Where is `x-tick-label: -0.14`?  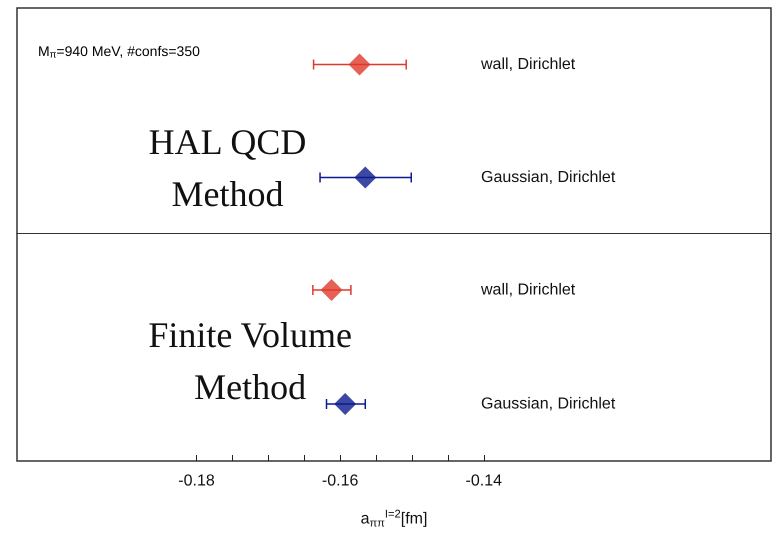 x-tick-label: -0.14 is located at coordinates (484, 481).